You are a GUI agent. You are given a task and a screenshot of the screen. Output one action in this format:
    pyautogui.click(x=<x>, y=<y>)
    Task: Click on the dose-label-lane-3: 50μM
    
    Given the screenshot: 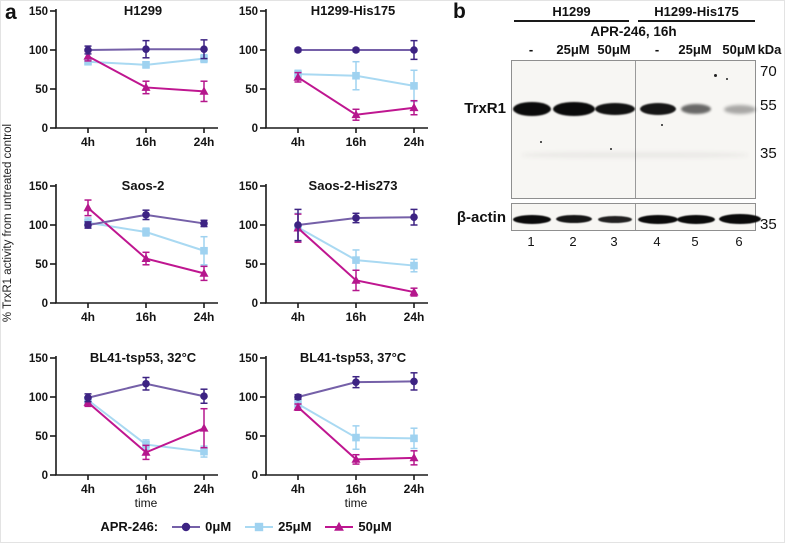 What is the action you would take?
    pyautogui.click(x=614, y=49)
    